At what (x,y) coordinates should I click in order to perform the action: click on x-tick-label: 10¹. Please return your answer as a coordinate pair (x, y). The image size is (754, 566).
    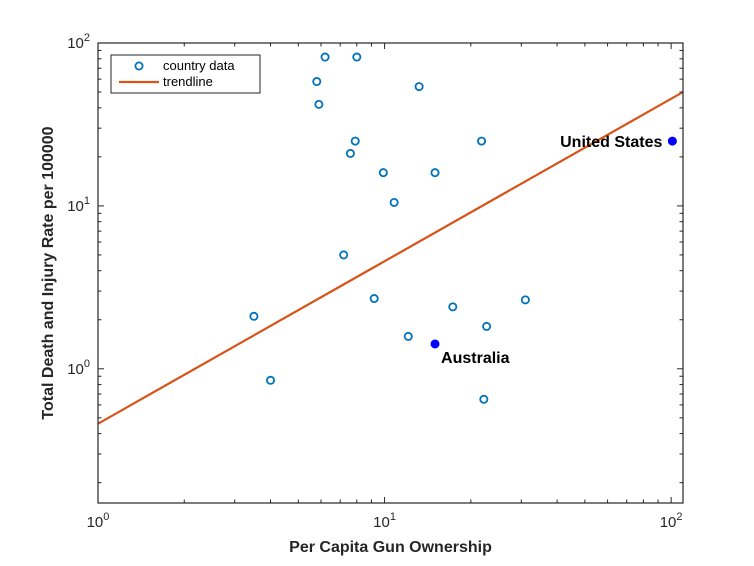
    Looking at the image, I should click on (384, 521).